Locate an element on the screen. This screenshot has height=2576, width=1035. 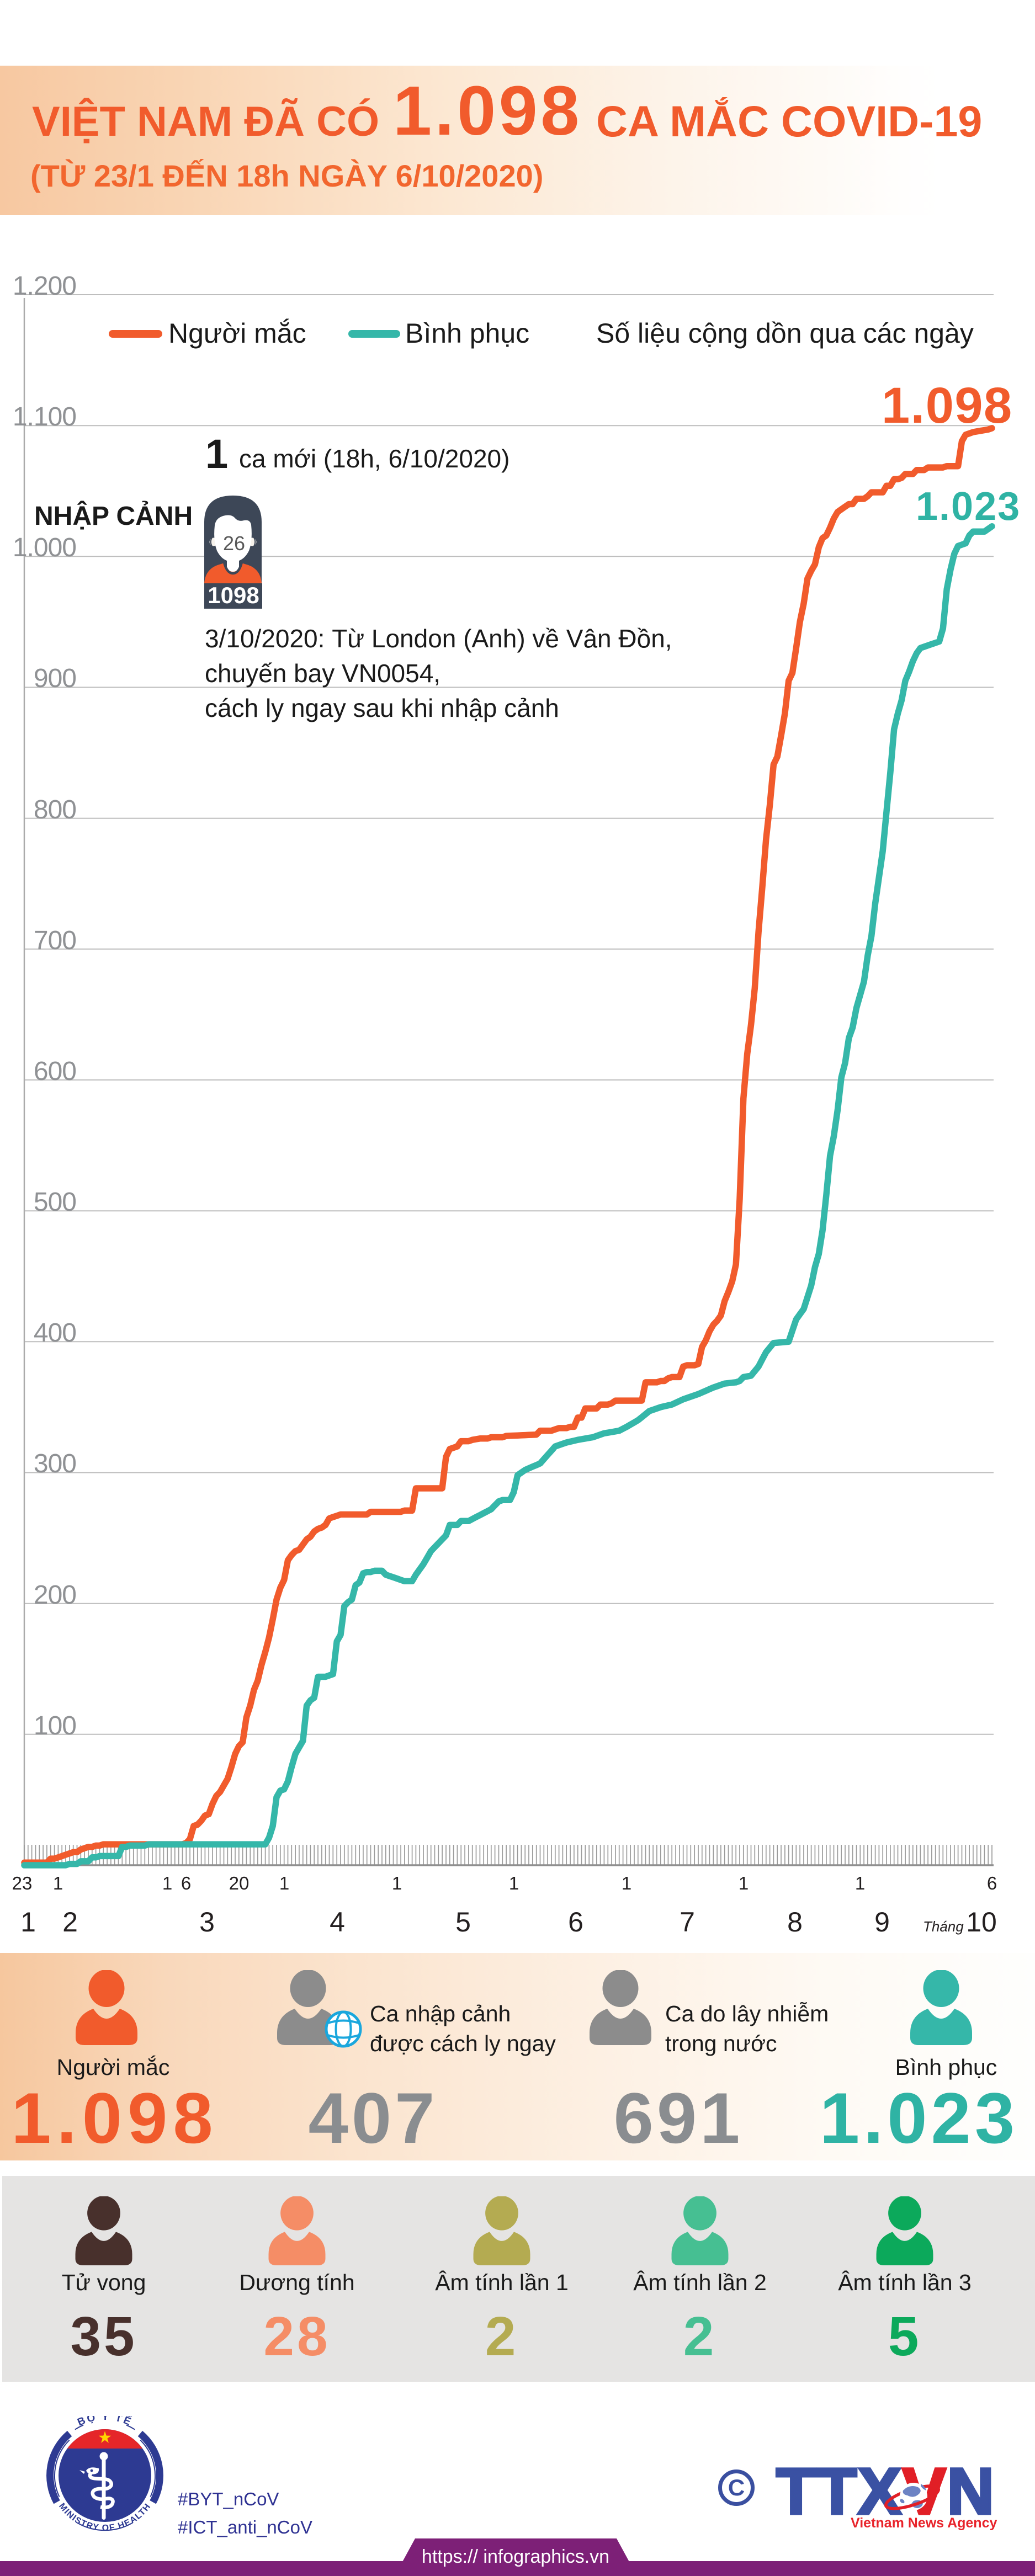
svg-text: 26 is located at coordinates (234, 543).